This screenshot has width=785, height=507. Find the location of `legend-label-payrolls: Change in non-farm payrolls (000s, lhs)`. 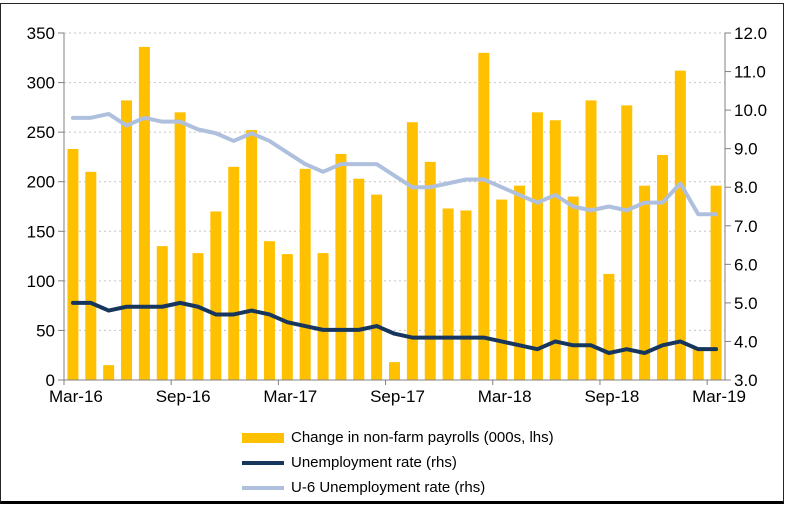

legend-label-payrolls: Change in non-farm payrolls (000s, lhs) is located at coordinates (422, 437).